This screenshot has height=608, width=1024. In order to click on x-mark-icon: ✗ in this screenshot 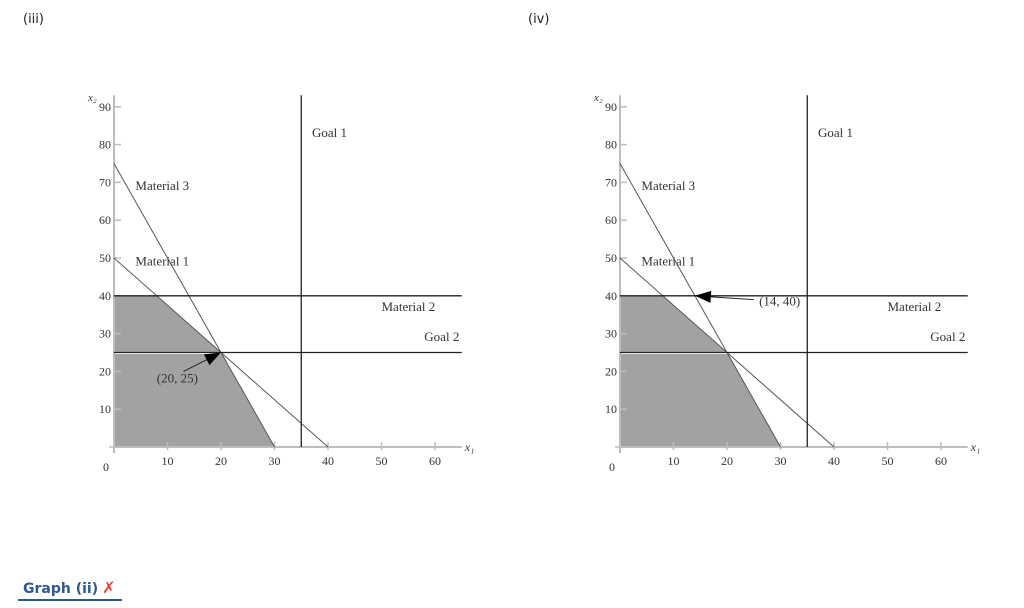, I will do `click(109, 587)`.